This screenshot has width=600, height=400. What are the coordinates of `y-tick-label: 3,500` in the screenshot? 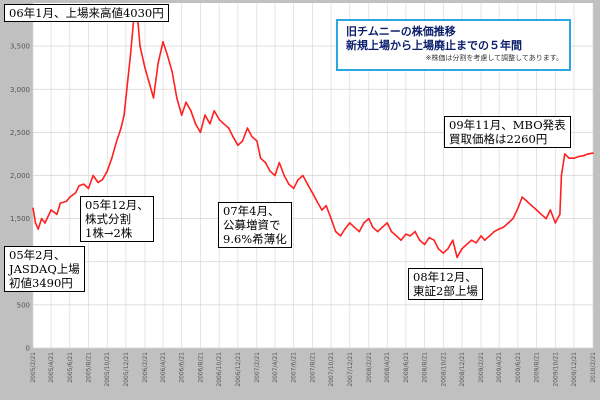 It's located at (20, 47).